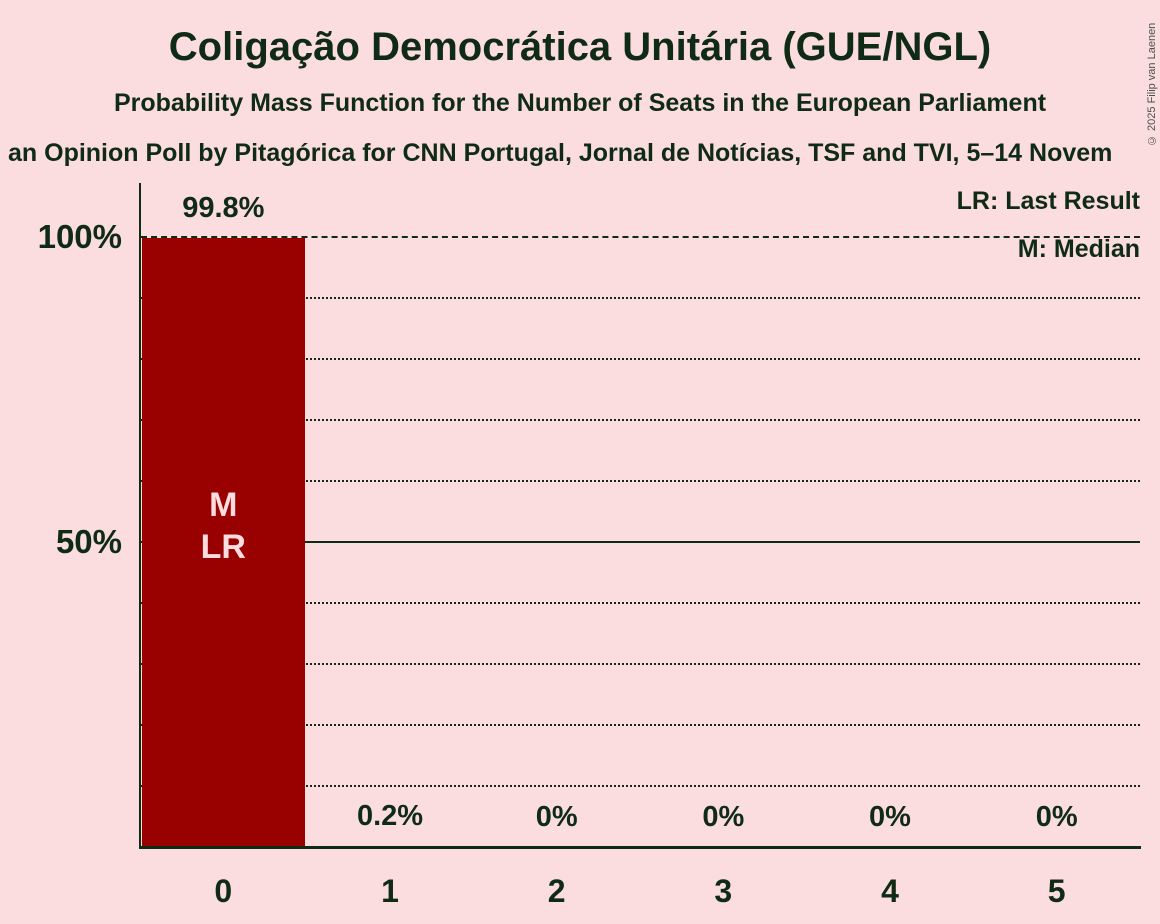 The image size is (1160, 924). I want to click on gridline-10-percent, so click(640, 786).